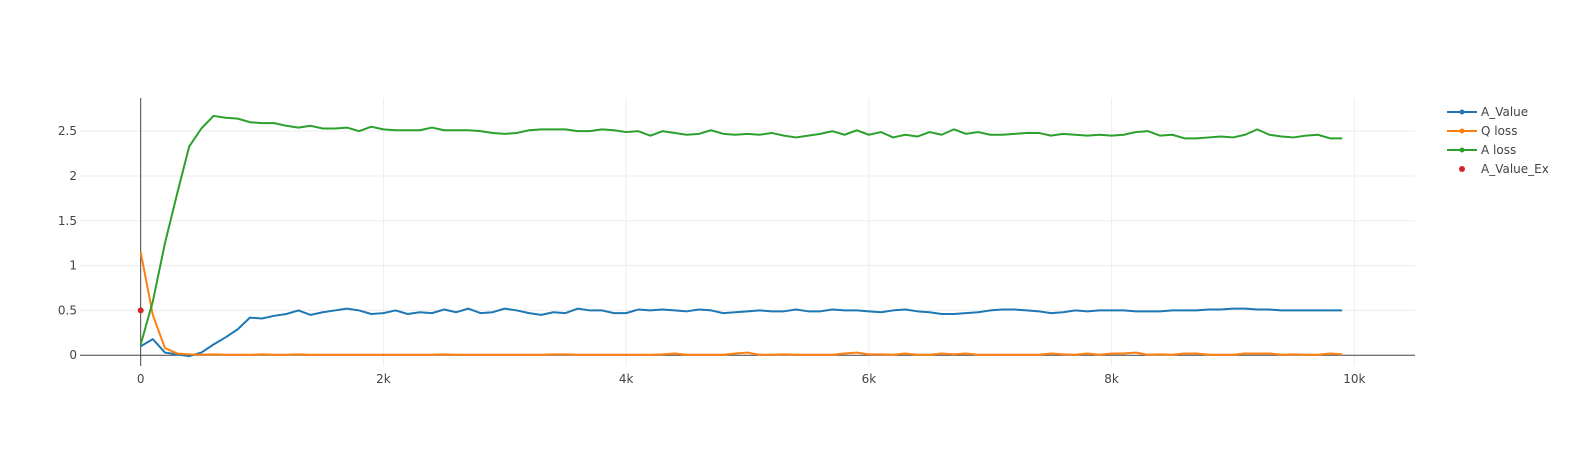 Image resolution: width=1596 pixels, height=454 pixels. What do you see at coordinates (383, 379) in the screenshot?
I see `x-tick-label: 2k` at bounding box center [383, 379].